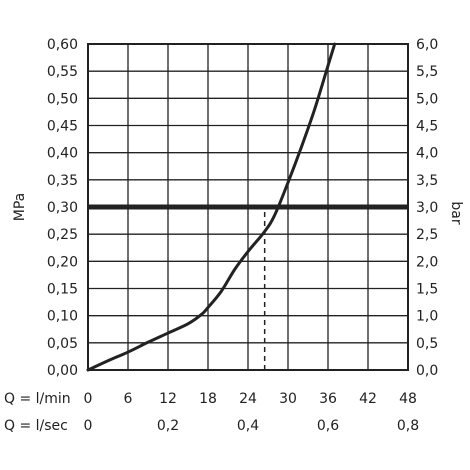  Describe the element at coordinates (62, 127) in the screenshot. I see `y-left-tick-label: 0,45` at that location.